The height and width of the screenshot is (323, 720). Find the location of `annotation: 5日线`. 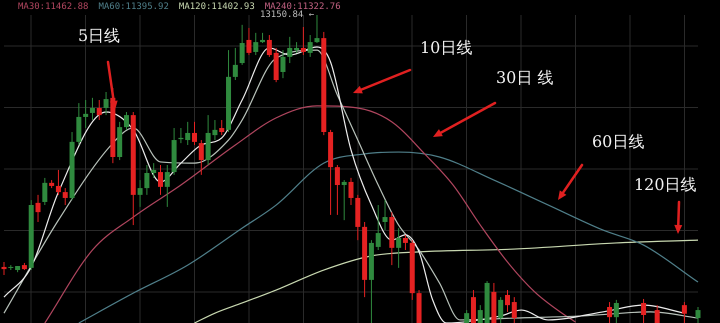

annotation: 5日线 is located at coordinates (99, 36).